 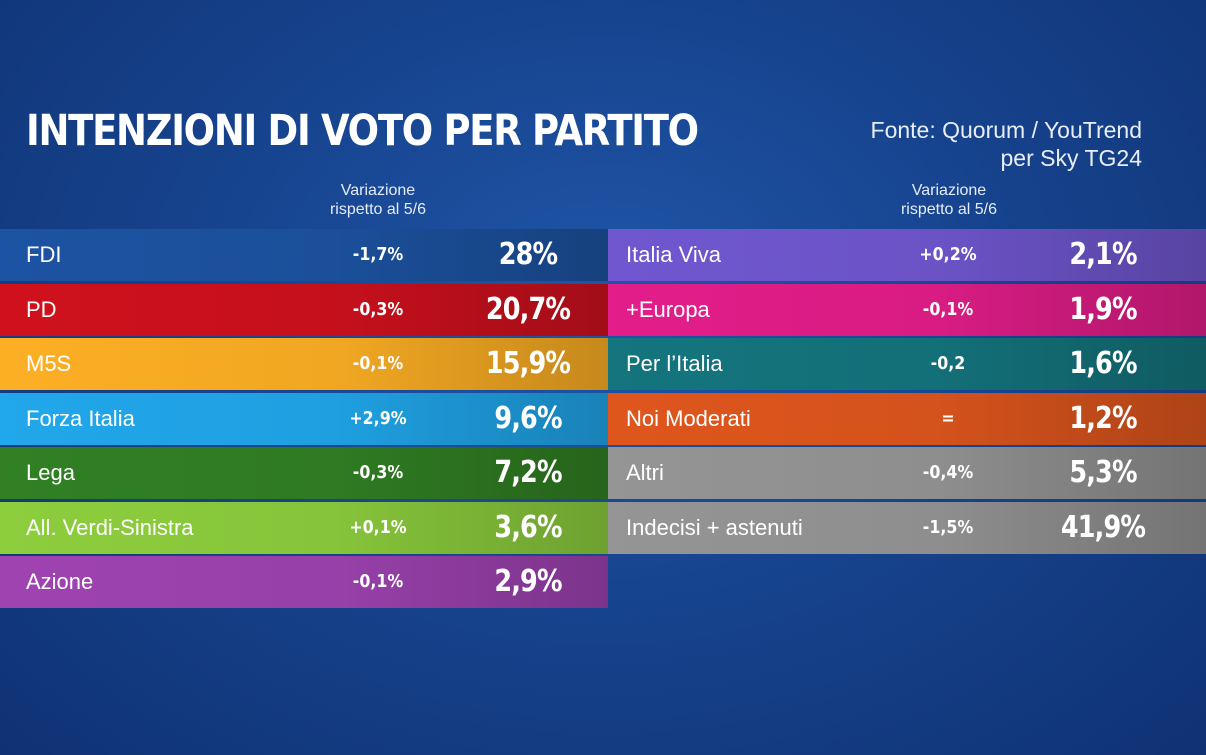 I want to click on party-percentage: 28%, so click(x=528, y=254).